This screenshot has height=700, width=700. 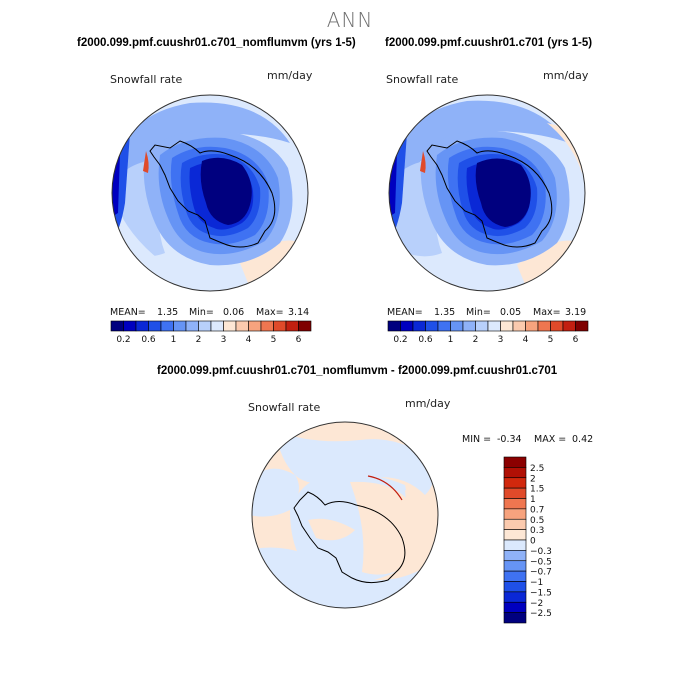 What do you see at coordinates (537, 469) in the screenshot?
I see `diff-colorbar-tick-label: 2.5` at bounding box center [537, 469].